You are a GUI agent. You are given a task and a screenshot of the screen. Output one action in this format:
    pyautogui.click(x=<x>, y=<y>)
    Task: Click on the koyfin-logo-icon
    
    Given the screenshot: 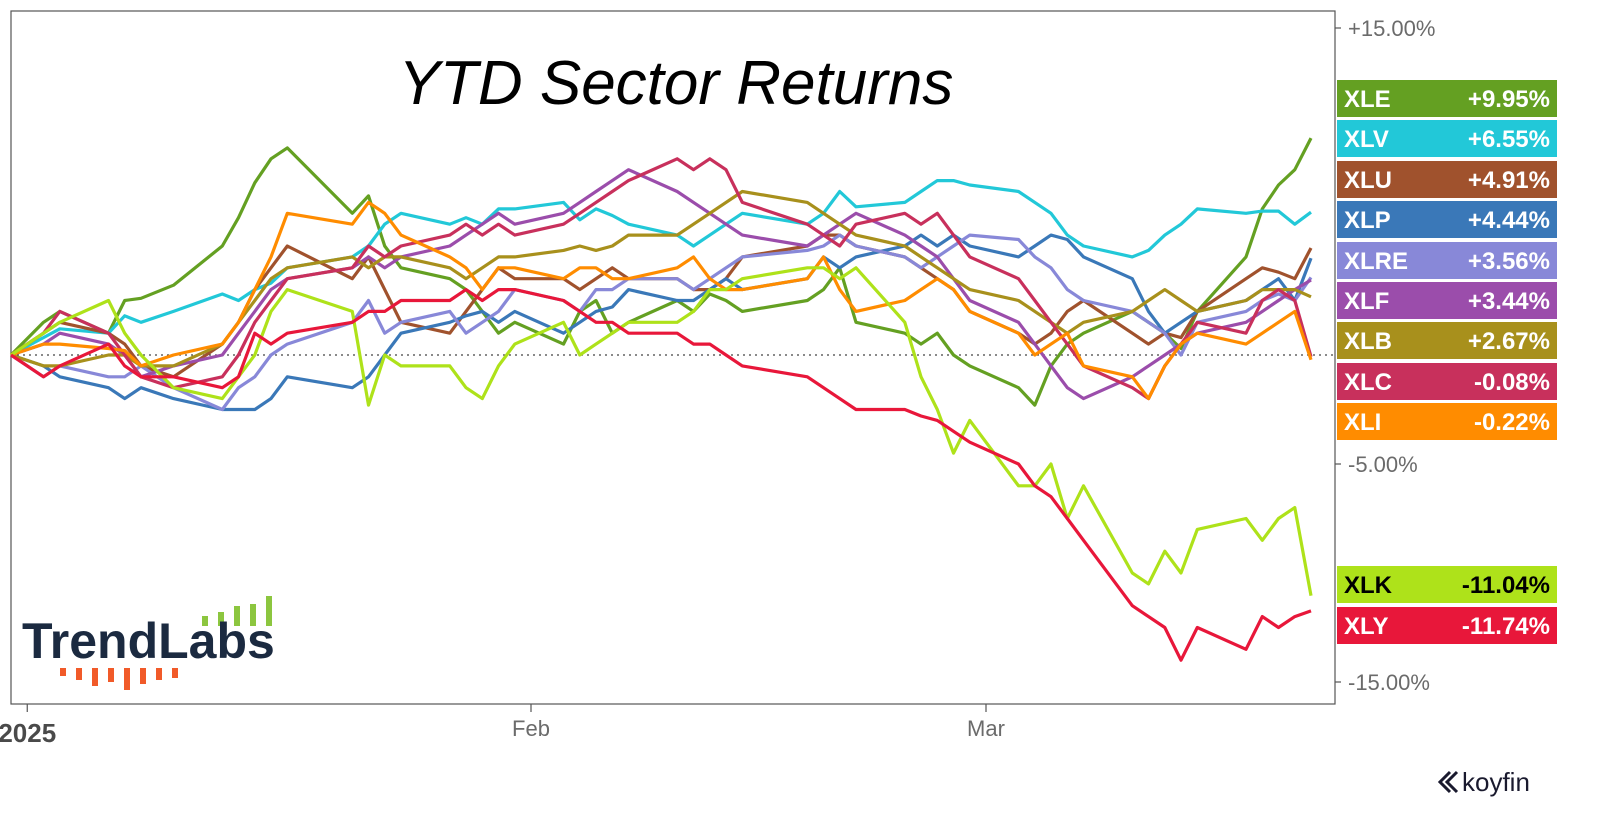 What is the action you would take?
    pyautogui.click(x=1448, y=782)
    